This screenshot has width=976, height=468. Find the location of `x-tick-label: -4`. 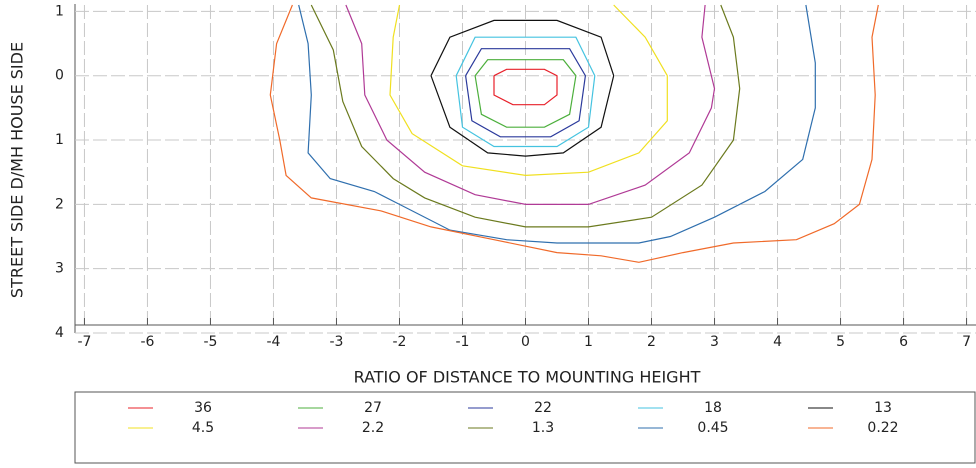

x-tick-label: -4 is located at coordinates (273, 342).